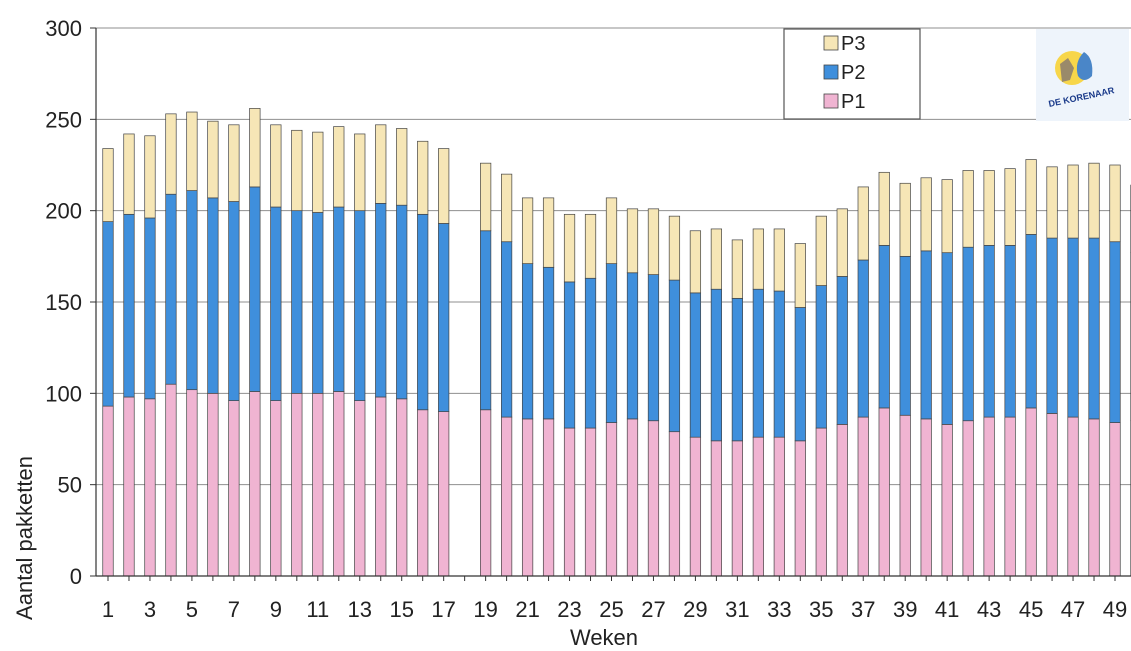  Describe the element at coordinates (737, 609) in the screenshot. I see `x-tick-label: 31` at that location.